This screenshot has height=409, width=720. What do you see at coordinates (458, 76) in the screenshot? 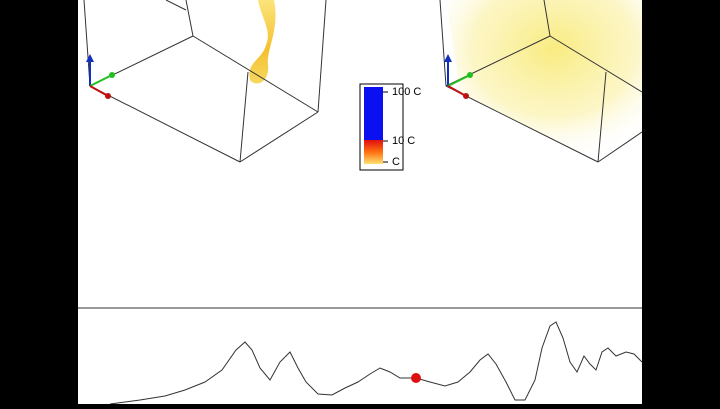
I see `right-axes` at bounding box center [458, 76].